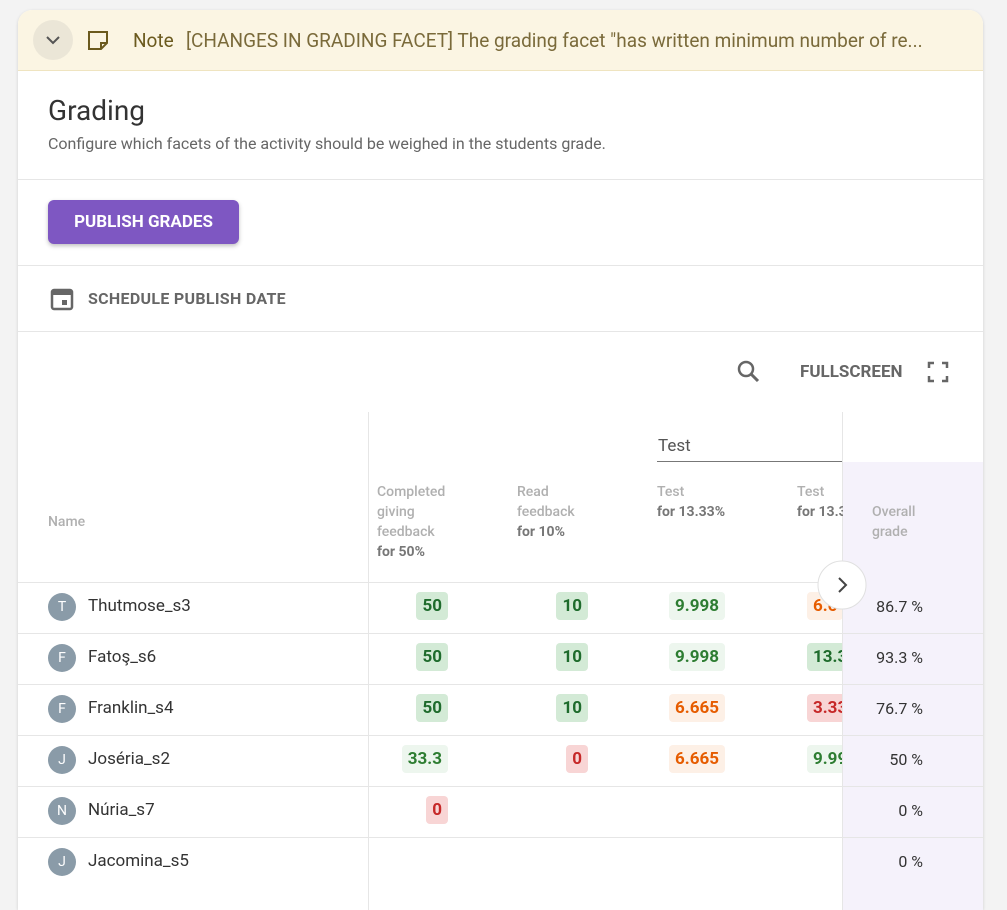  I want to click on column-name: Overall grade, so click(894, 522).